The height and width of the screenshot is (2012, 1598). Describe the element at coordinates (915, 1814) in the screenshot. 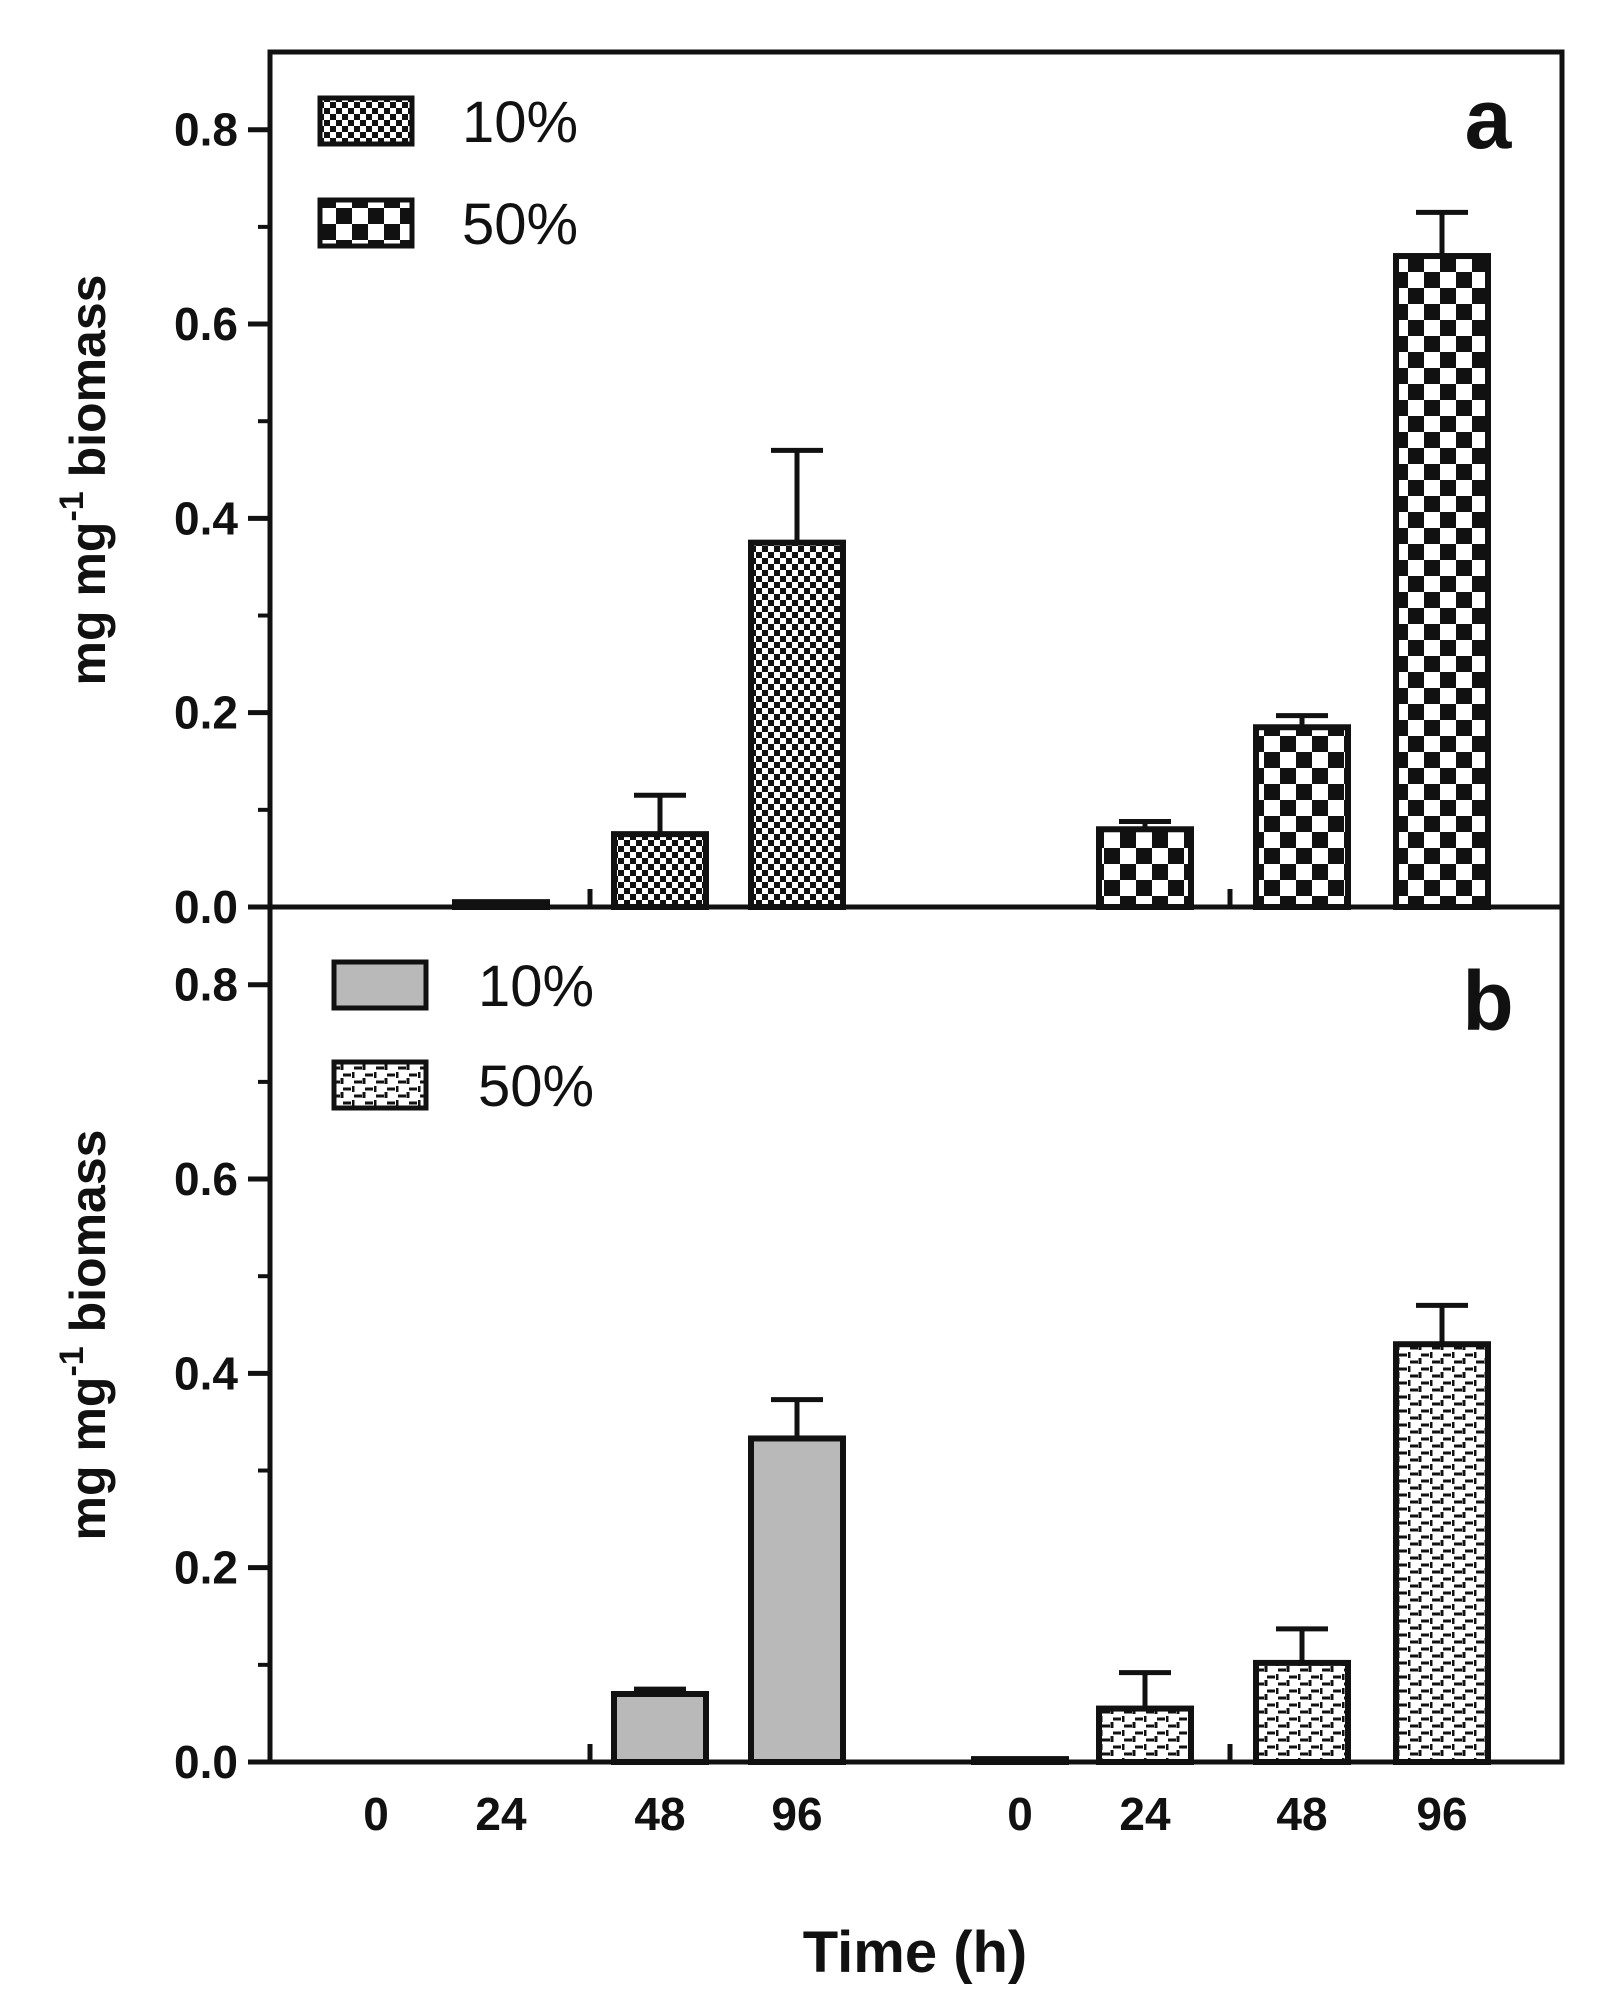

I see `x-axis-tick-labels: 0 24 48 96 0 24 48 96` at that location.